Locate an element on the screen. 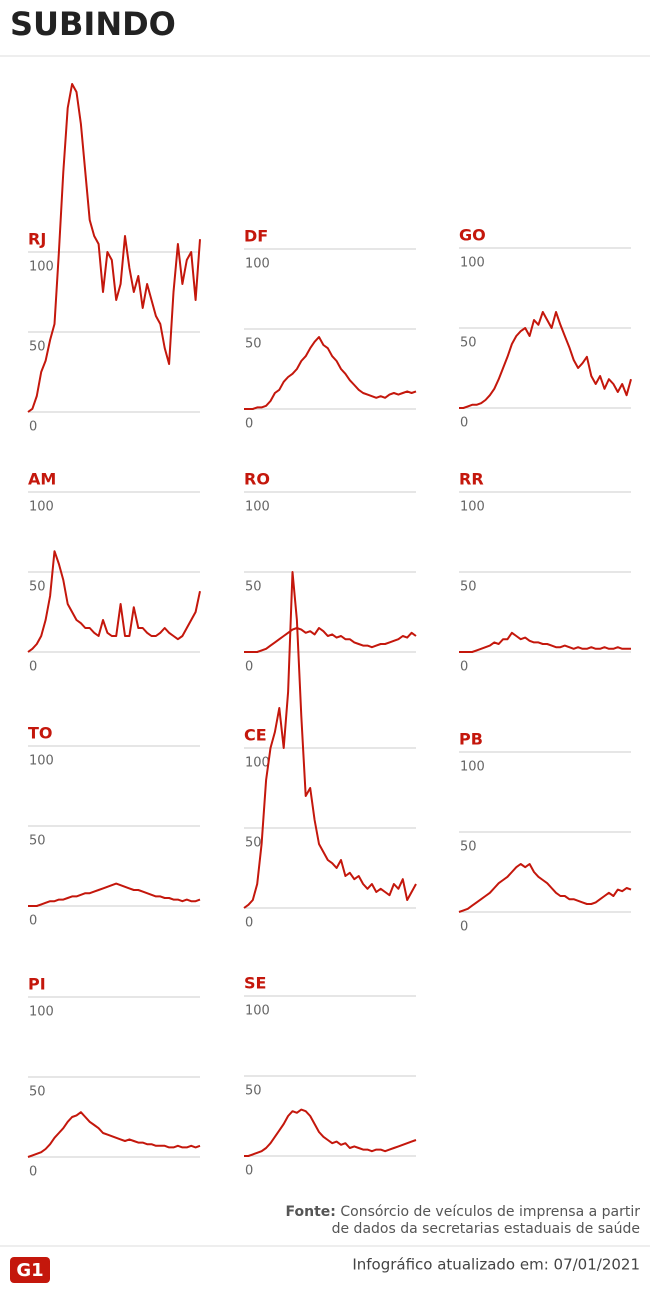  logo: G1 is located at coordinates (29, 1270).